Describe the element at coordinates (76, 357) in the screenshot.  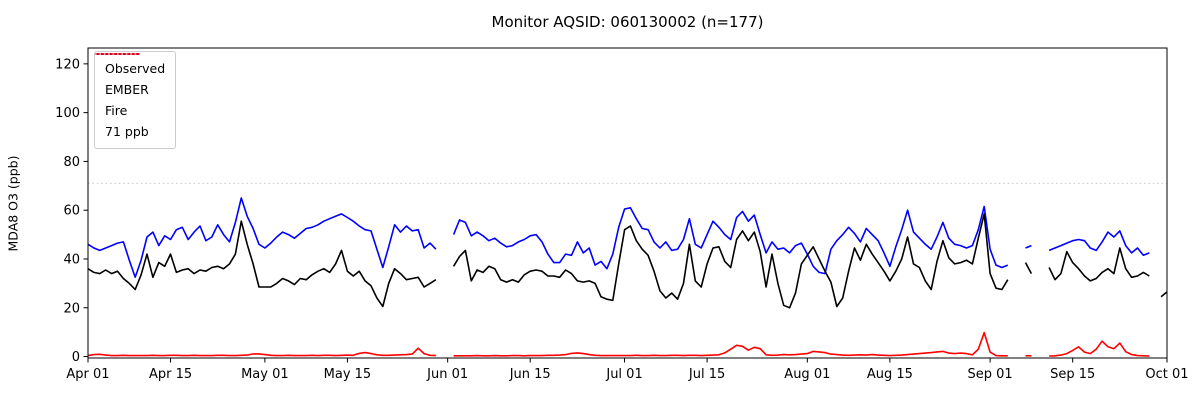
I see `y-tick-label: 0` at that location.